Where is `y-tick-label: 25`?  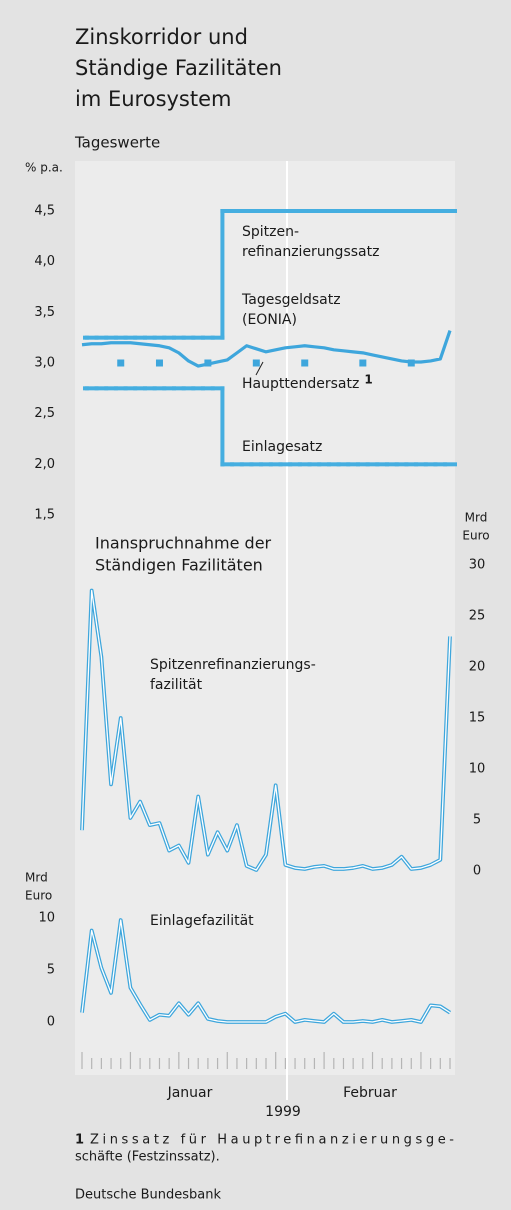
y-tick-label: 25 is located at coordinates (477, 616).